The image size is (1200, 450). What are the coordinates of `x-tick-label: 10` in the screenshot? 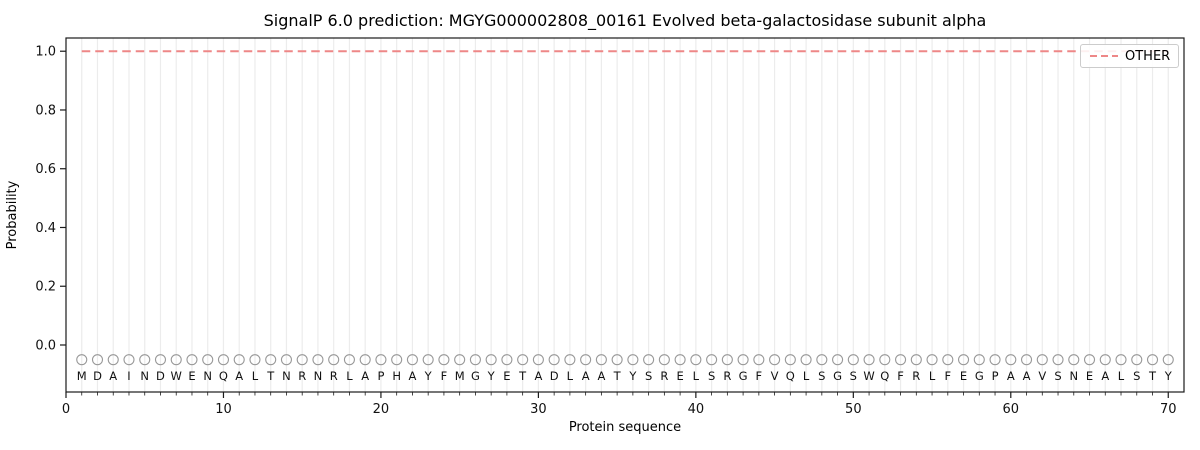 It's located at (223, 409).